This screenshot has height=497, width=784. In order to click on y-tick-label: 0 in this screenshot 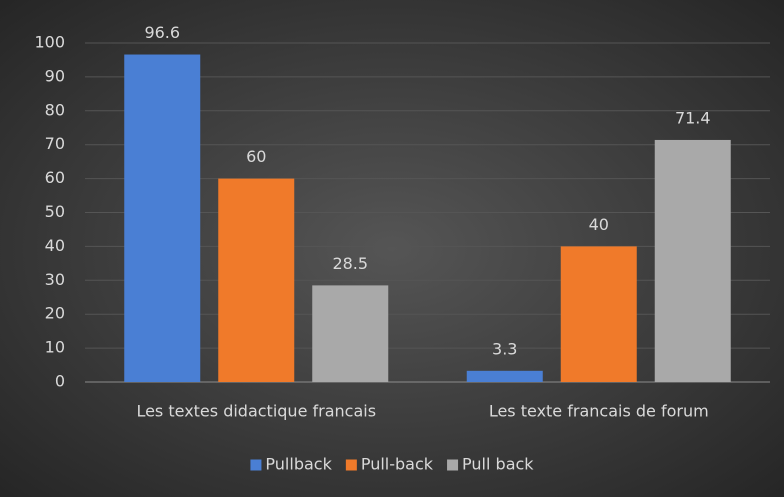, I will do `click(60, 381)`.